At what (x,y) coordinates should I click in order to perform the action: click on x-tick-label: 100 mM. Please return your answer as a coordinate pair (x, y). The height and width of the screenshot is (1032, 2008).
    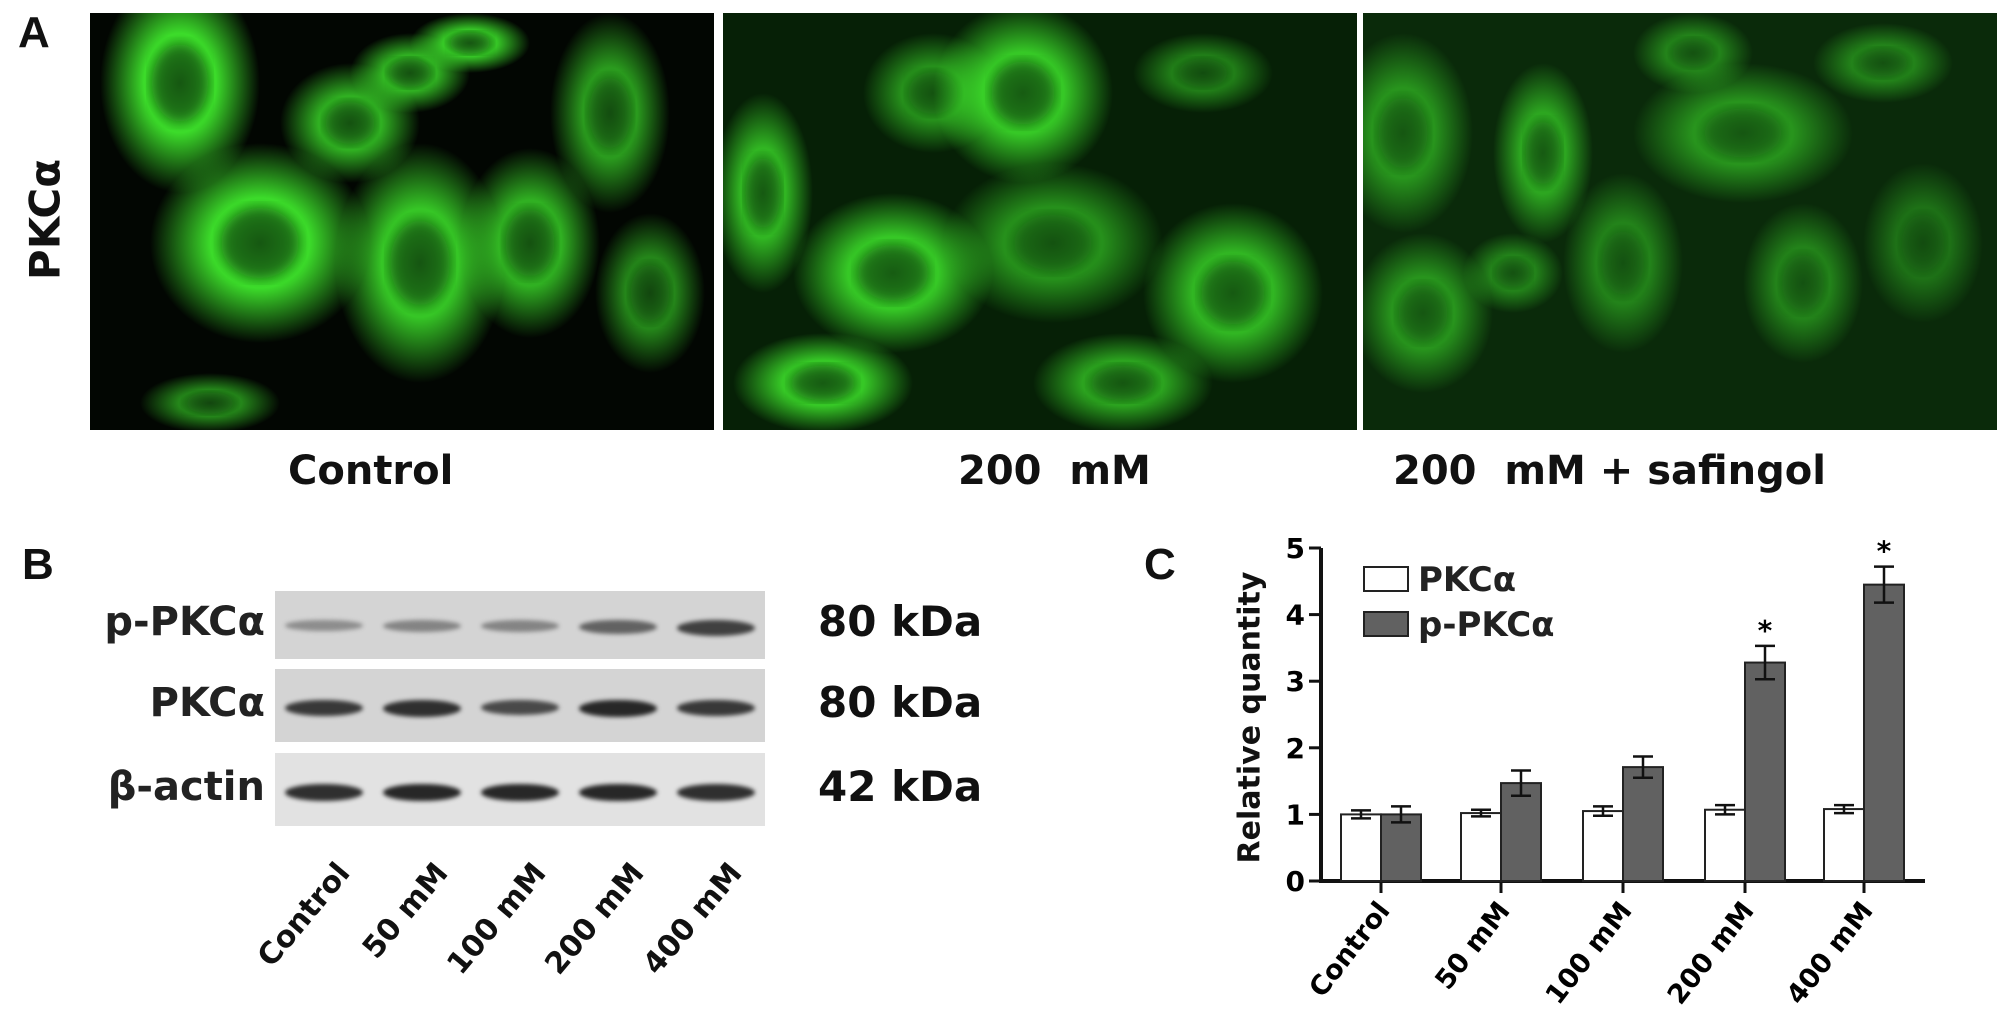
    Looking at the image, I should click on (1589, 951).